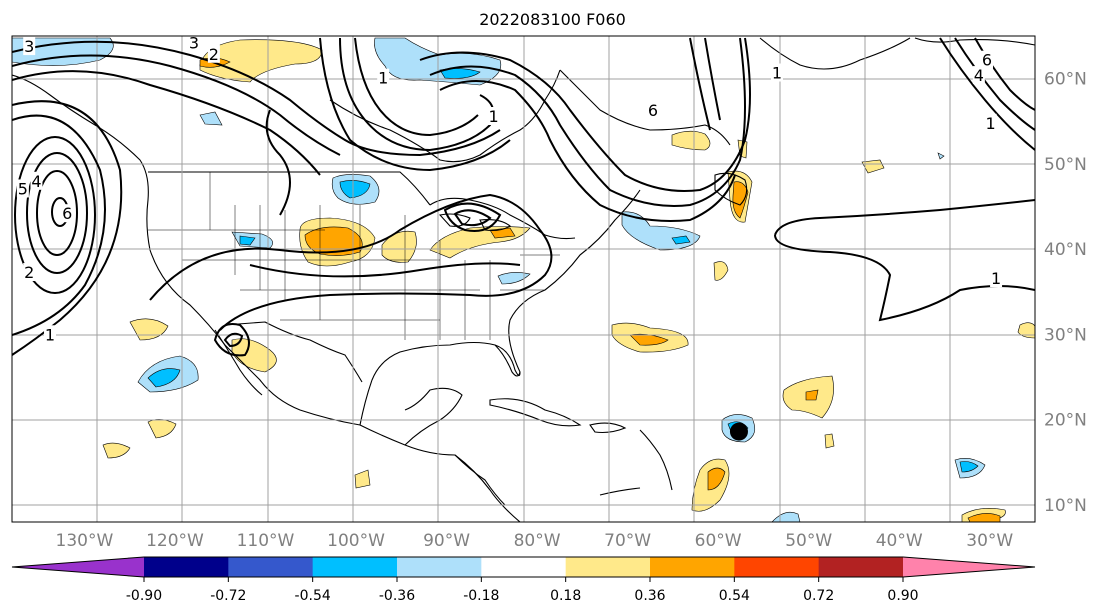  I want to click on colorbar-label: 0.36, so click(649, 596).